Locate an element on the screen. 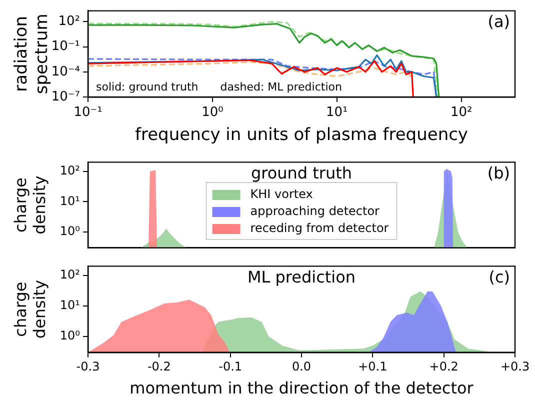 The height and width of the screenshot is (403, 535). annotation: dashed: ML prediction is located at coordinates (281, 87).